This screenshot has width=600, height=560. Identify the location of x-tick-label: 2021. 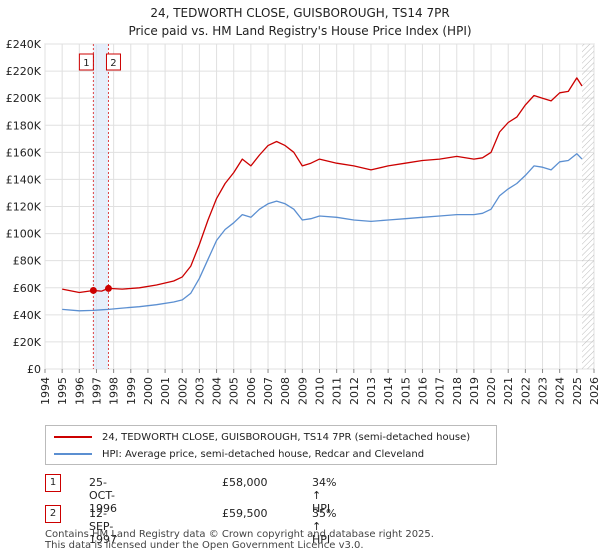
(508, 391).